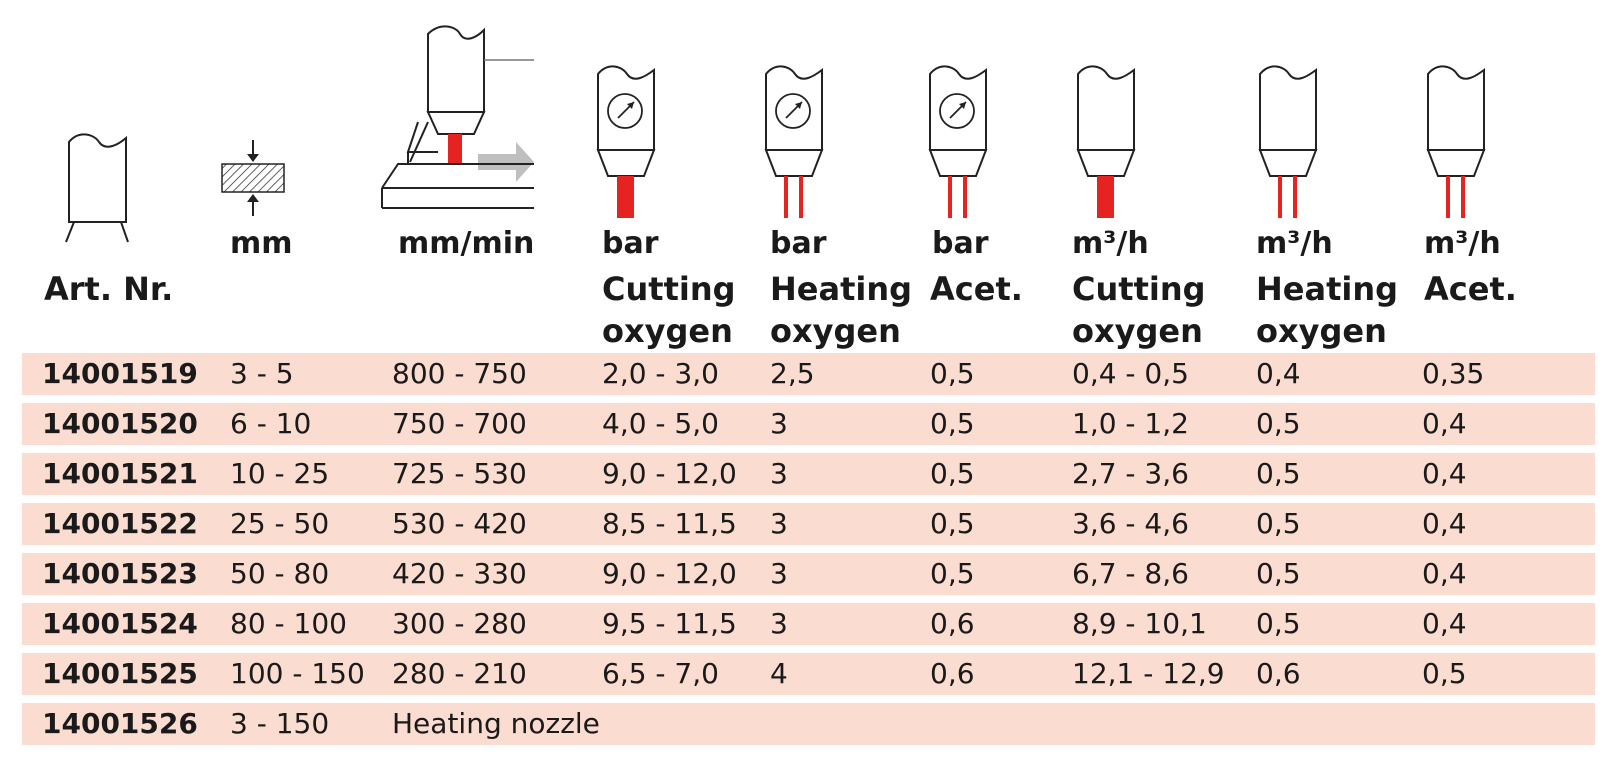 The image size is (1617, 778). I want to click on cutting-oxygen-bar-unit: bar, so click(630, 243).